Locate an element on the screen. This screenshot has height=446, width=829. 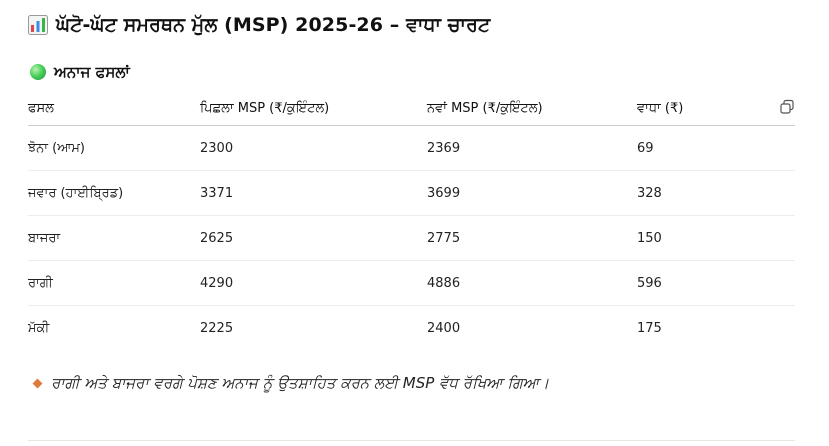
table-row: ਝੋਨਾ (ਆਮ) 2300 2369 69 is located at coordinates (411, 148).